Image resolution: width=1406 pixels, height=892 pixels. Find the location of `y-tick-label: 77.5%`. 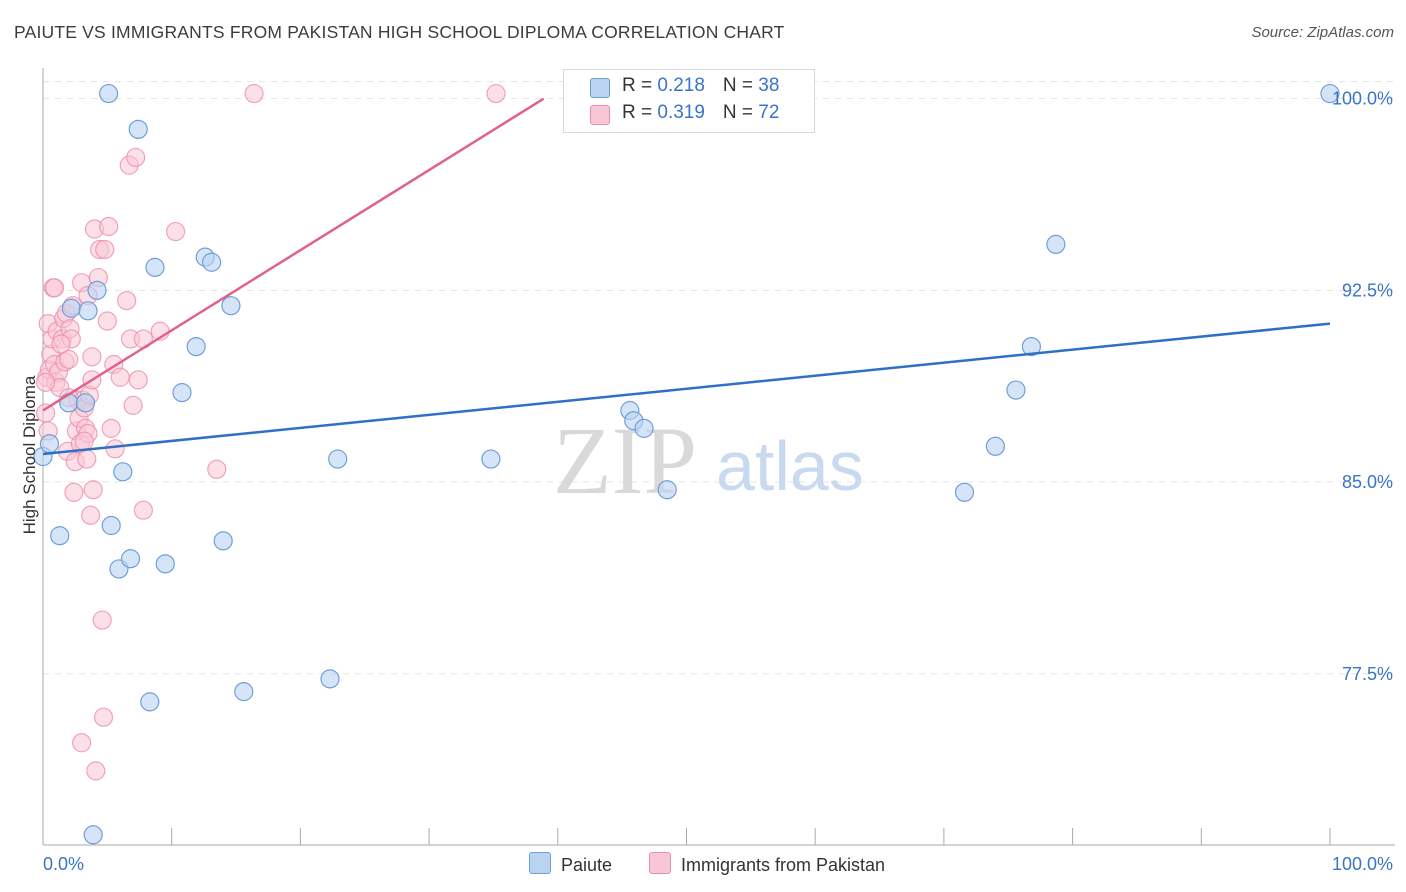

y-tick-label: 77.5% is located at coordinates (1367, 674).